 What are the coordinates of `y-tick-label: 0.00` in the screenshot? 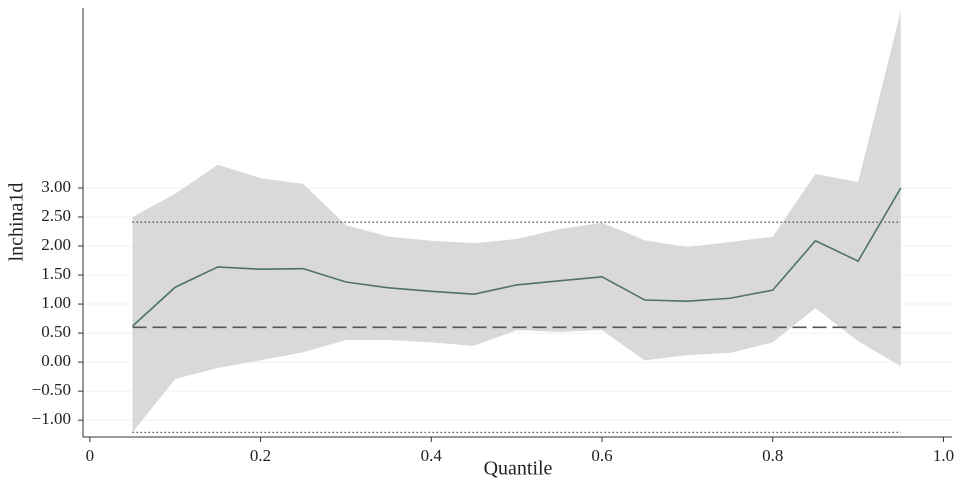 It's located at (56, 360).